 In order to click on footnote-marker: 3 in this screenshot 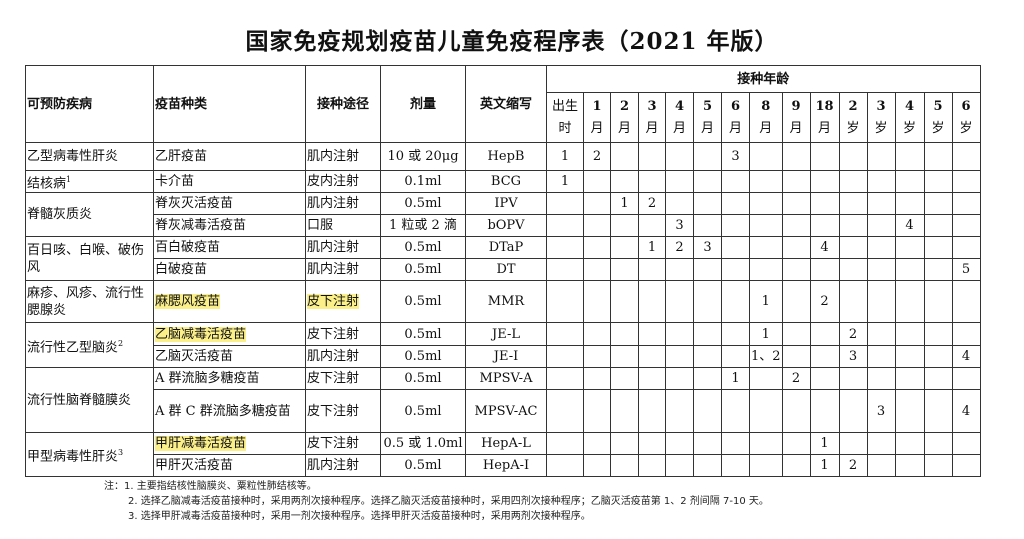, I will do `click(121, 453)`.